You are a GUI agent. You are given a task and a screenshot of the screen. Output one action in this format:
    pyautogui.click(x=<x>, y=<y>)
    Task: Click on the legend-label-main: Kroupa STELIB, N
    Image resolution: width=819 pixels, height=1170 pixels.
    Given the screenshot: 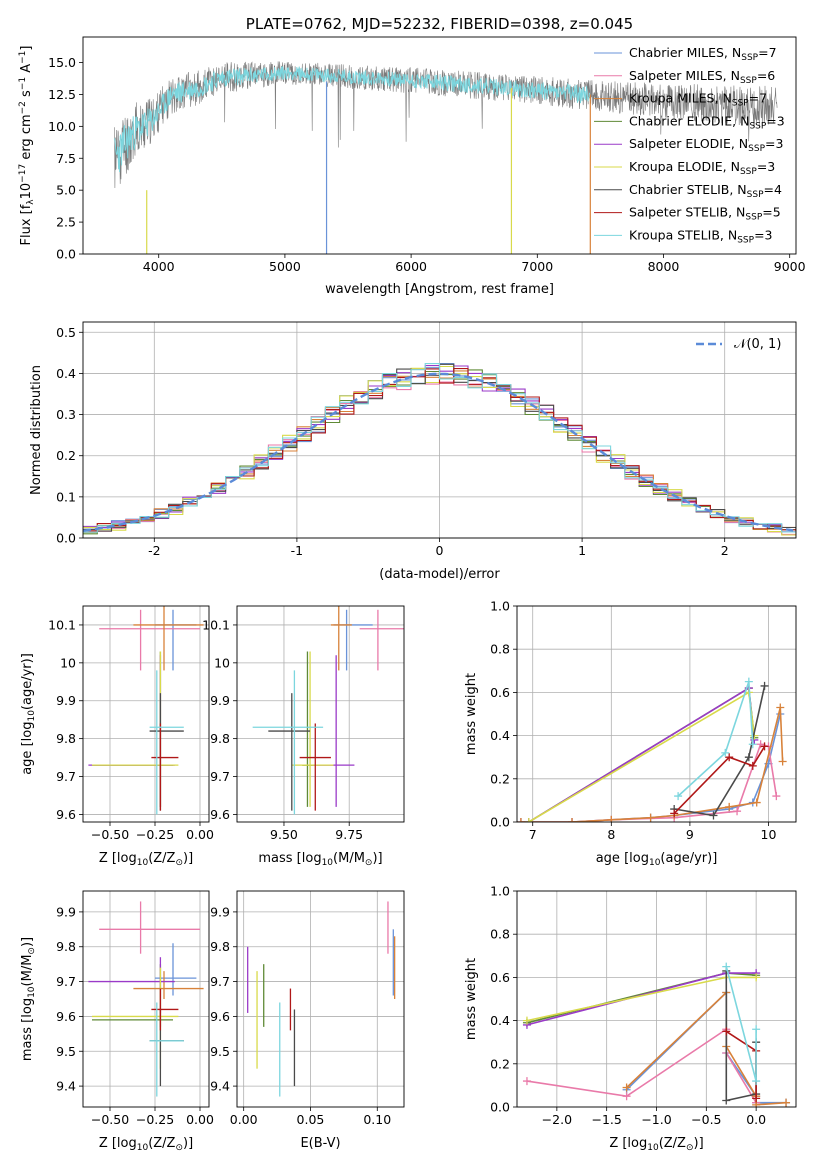 What is the action you would take?
    pyautogui.click(x=683, y=234)
    